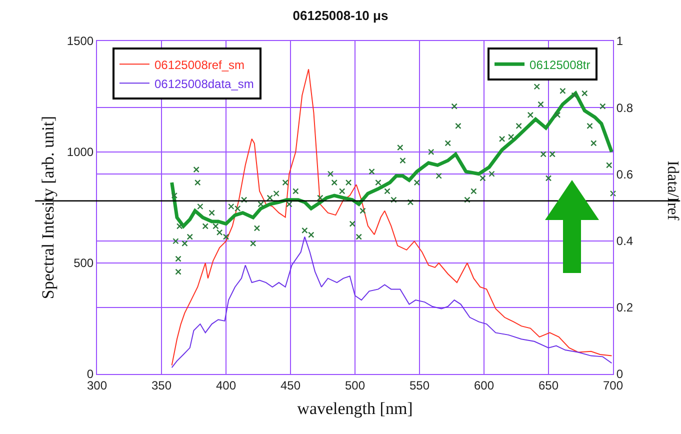 The image size is (681, 434). I want to click on y-tick-label: 500, so click(84, 263).